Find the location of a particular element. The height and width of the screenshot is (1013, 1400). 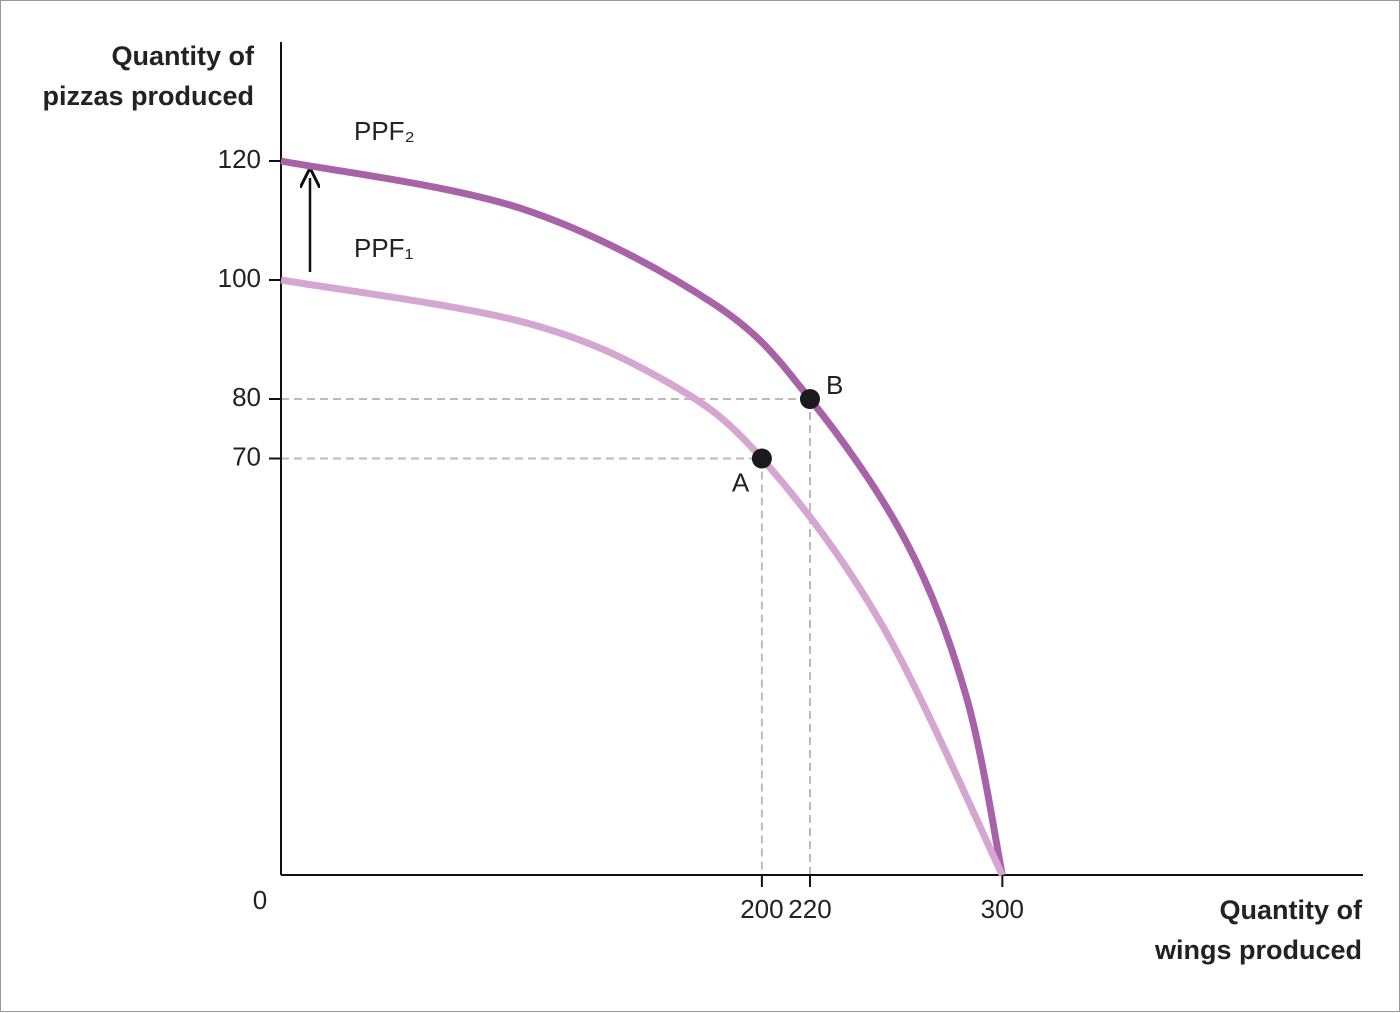

y-axis-label: Quantity of is located at coordinates (183, 56).